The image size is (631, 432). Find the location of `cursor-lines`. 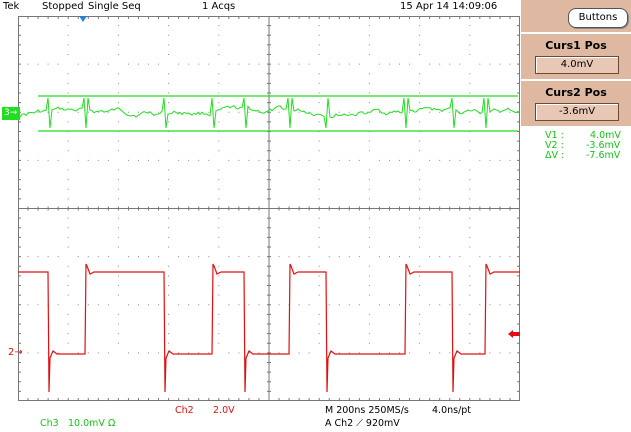

cursor-lines is located at coordinates (278, 113).